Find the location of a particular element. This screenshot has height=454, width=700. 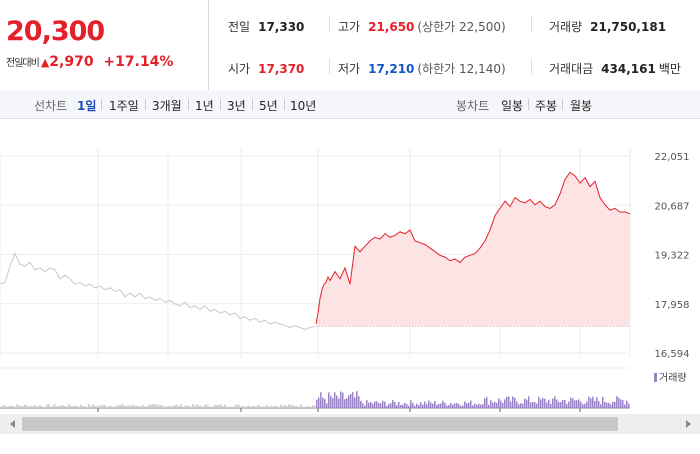

change-percent: +17.14% is located at coordinates (138, 62).